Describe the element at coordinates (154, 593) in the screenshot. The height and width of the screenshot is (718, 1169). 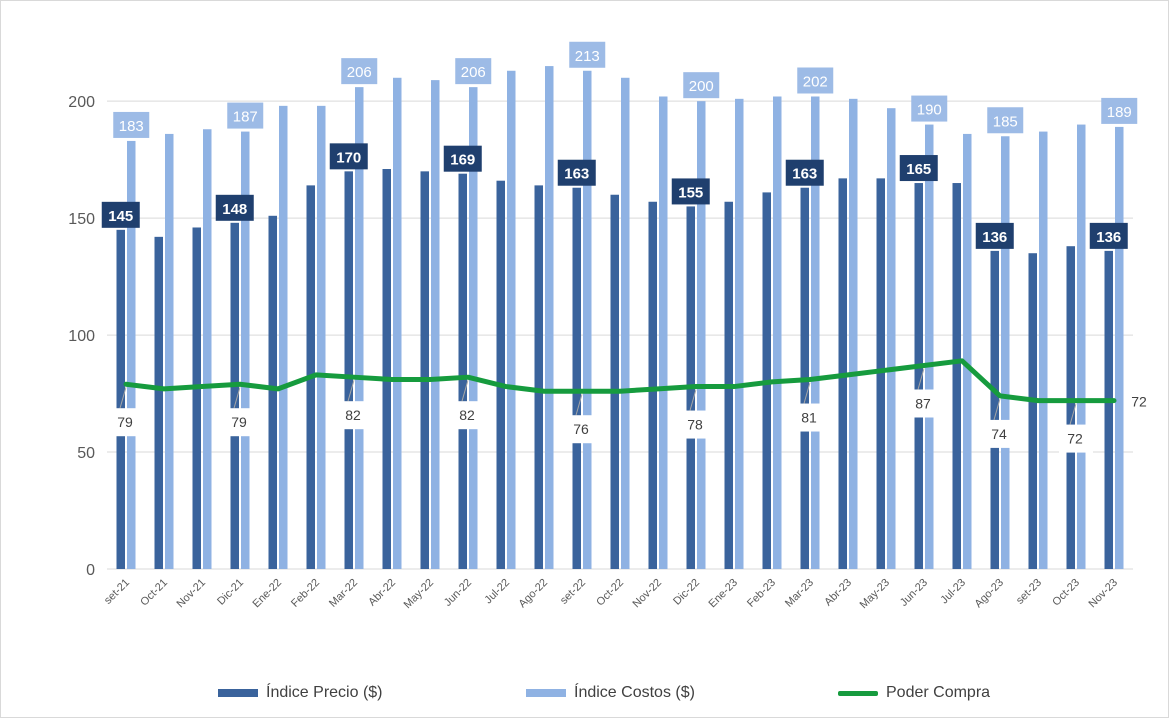
I see `x-tick-label: Oct-21` at that location.